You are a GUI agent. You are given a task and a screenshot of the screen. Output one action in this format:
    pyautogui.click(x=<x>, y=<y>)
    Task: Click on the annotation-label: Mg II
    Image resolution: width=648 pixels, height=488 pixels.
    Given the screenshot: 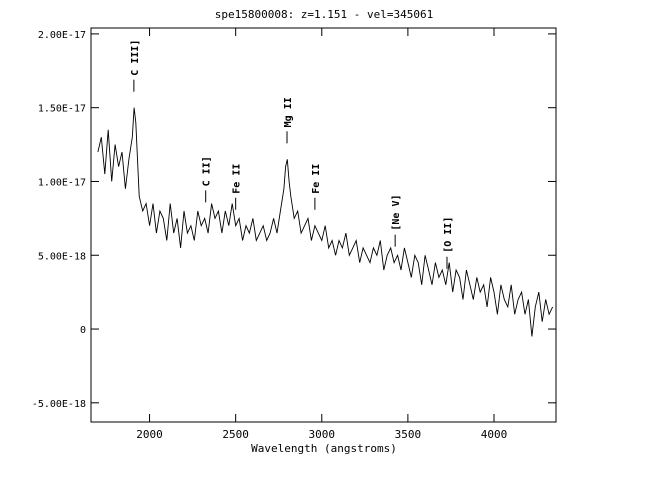 What is the action you would take?
    pyautogui.click(x=288, y=112)
    